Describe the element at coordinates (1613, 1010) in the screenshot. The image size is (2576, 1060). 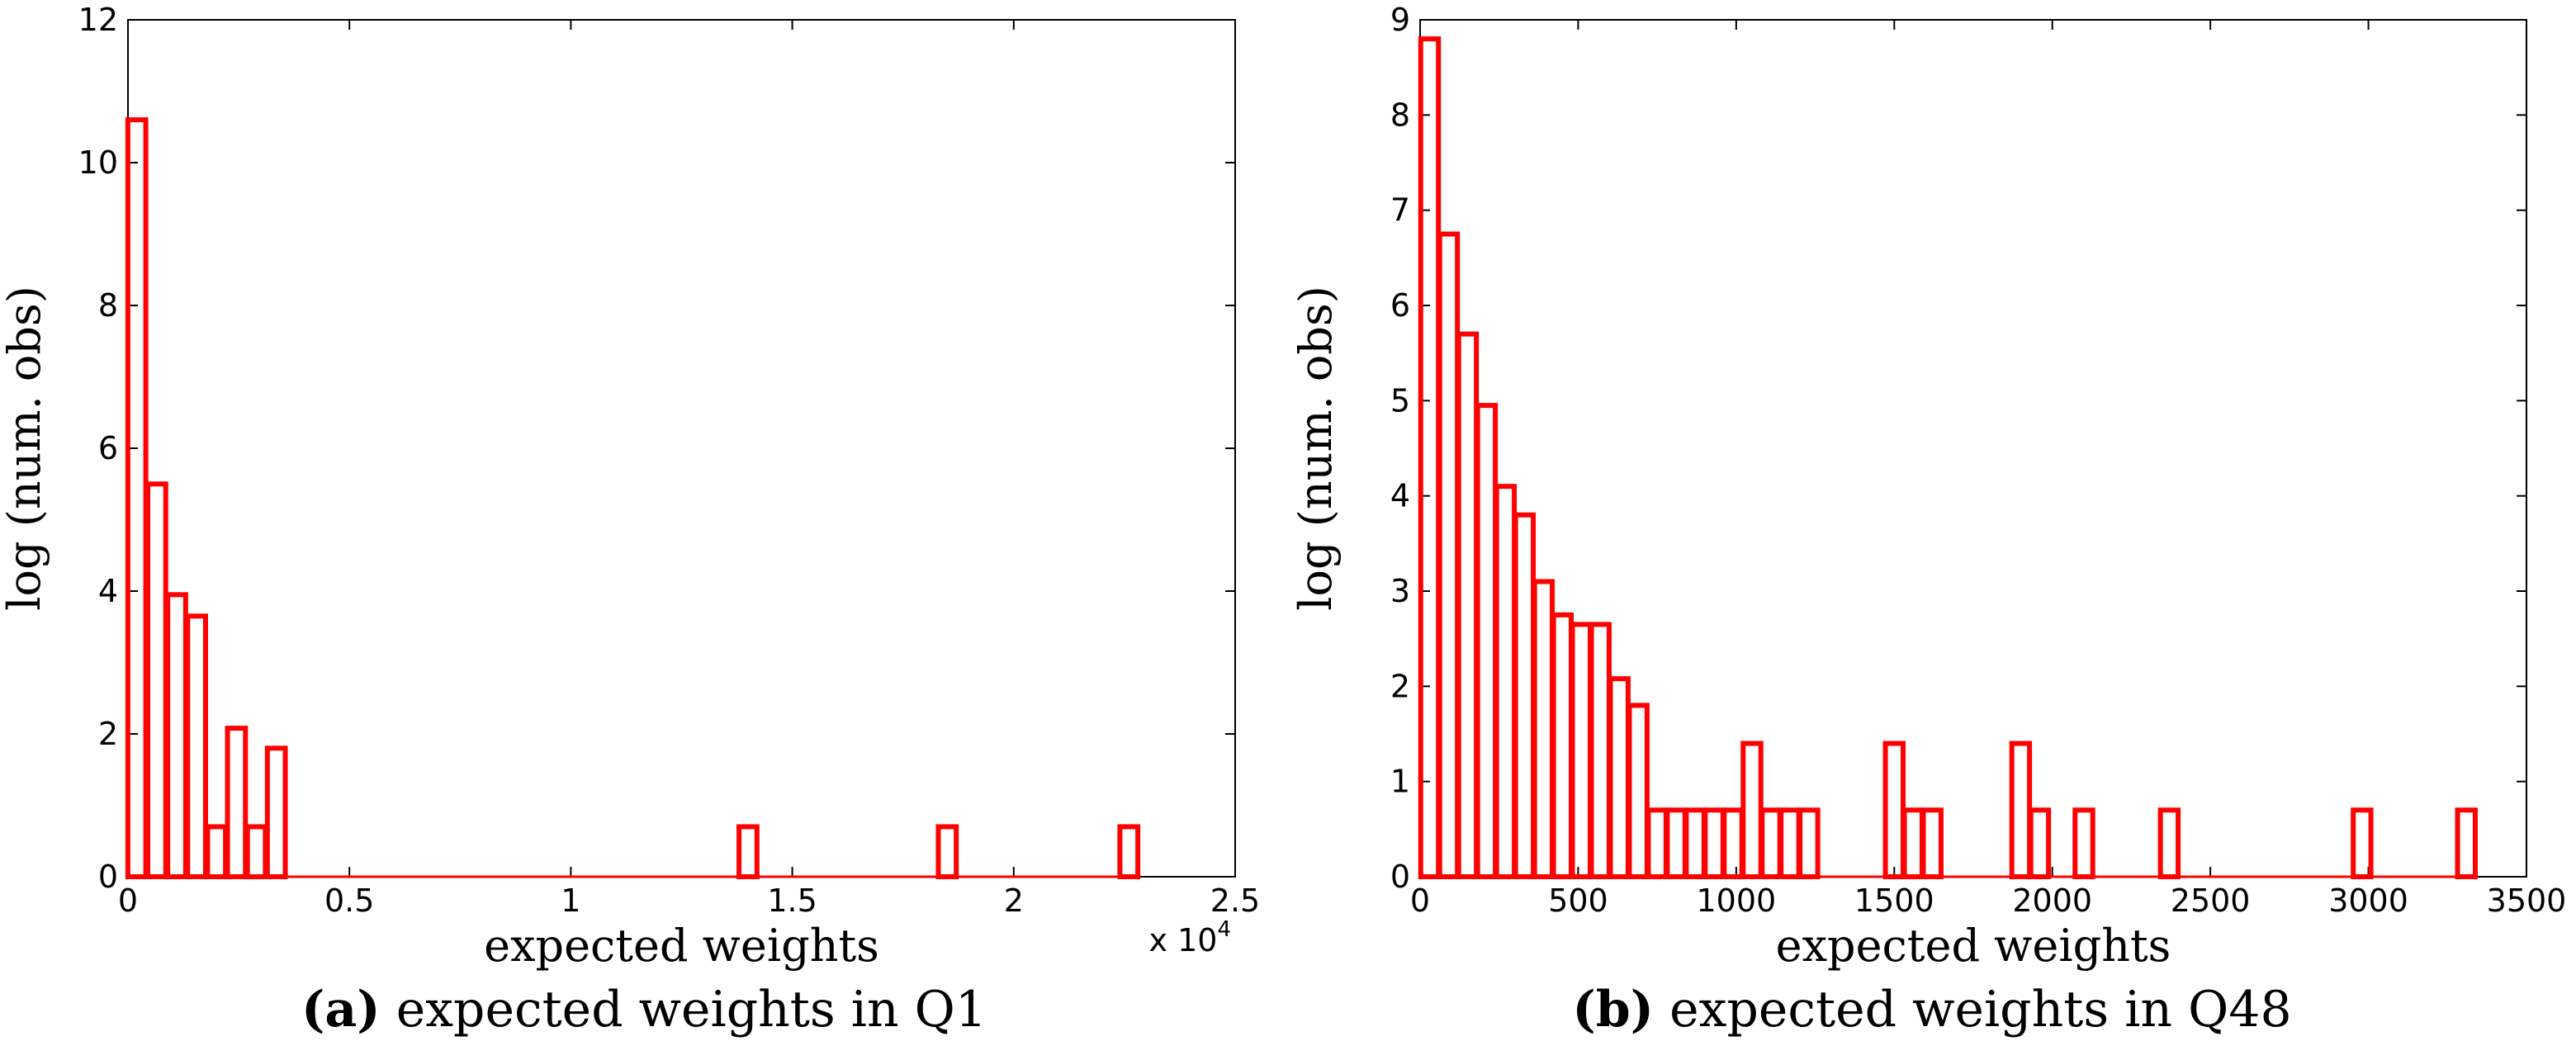
I see `caption-b-label: (b)` at that location.